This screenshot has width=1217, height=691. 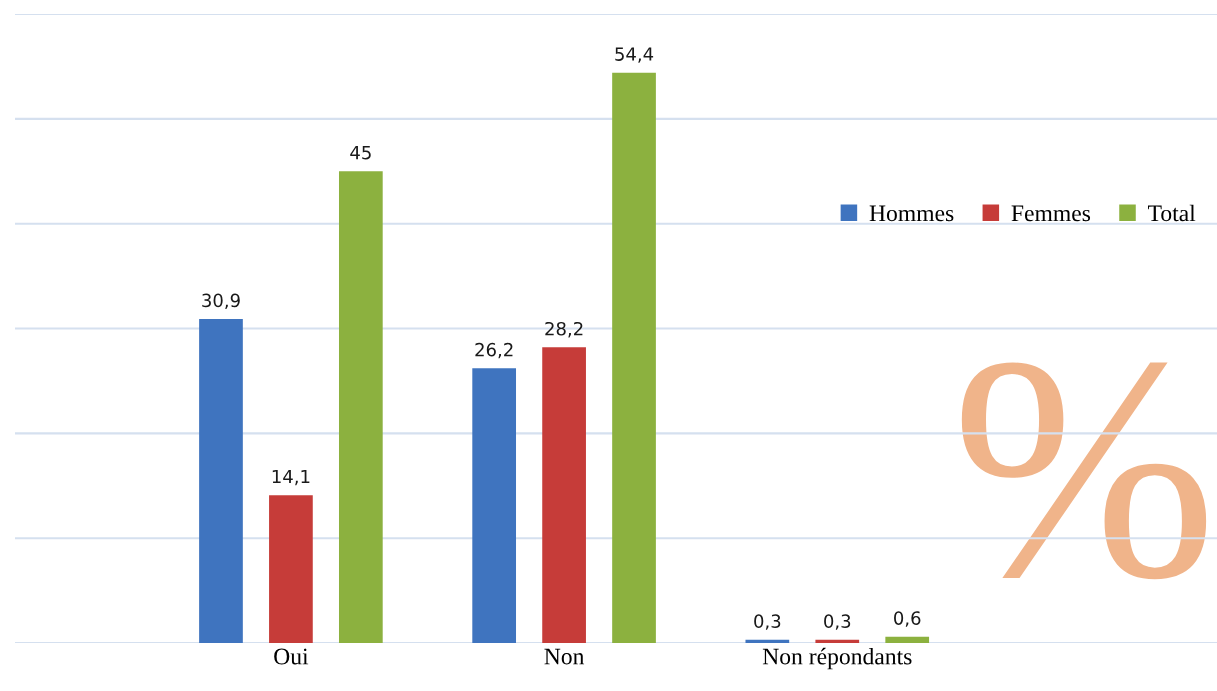 I want to click on x-tick-label: Oui, so click(x=291, y=656).